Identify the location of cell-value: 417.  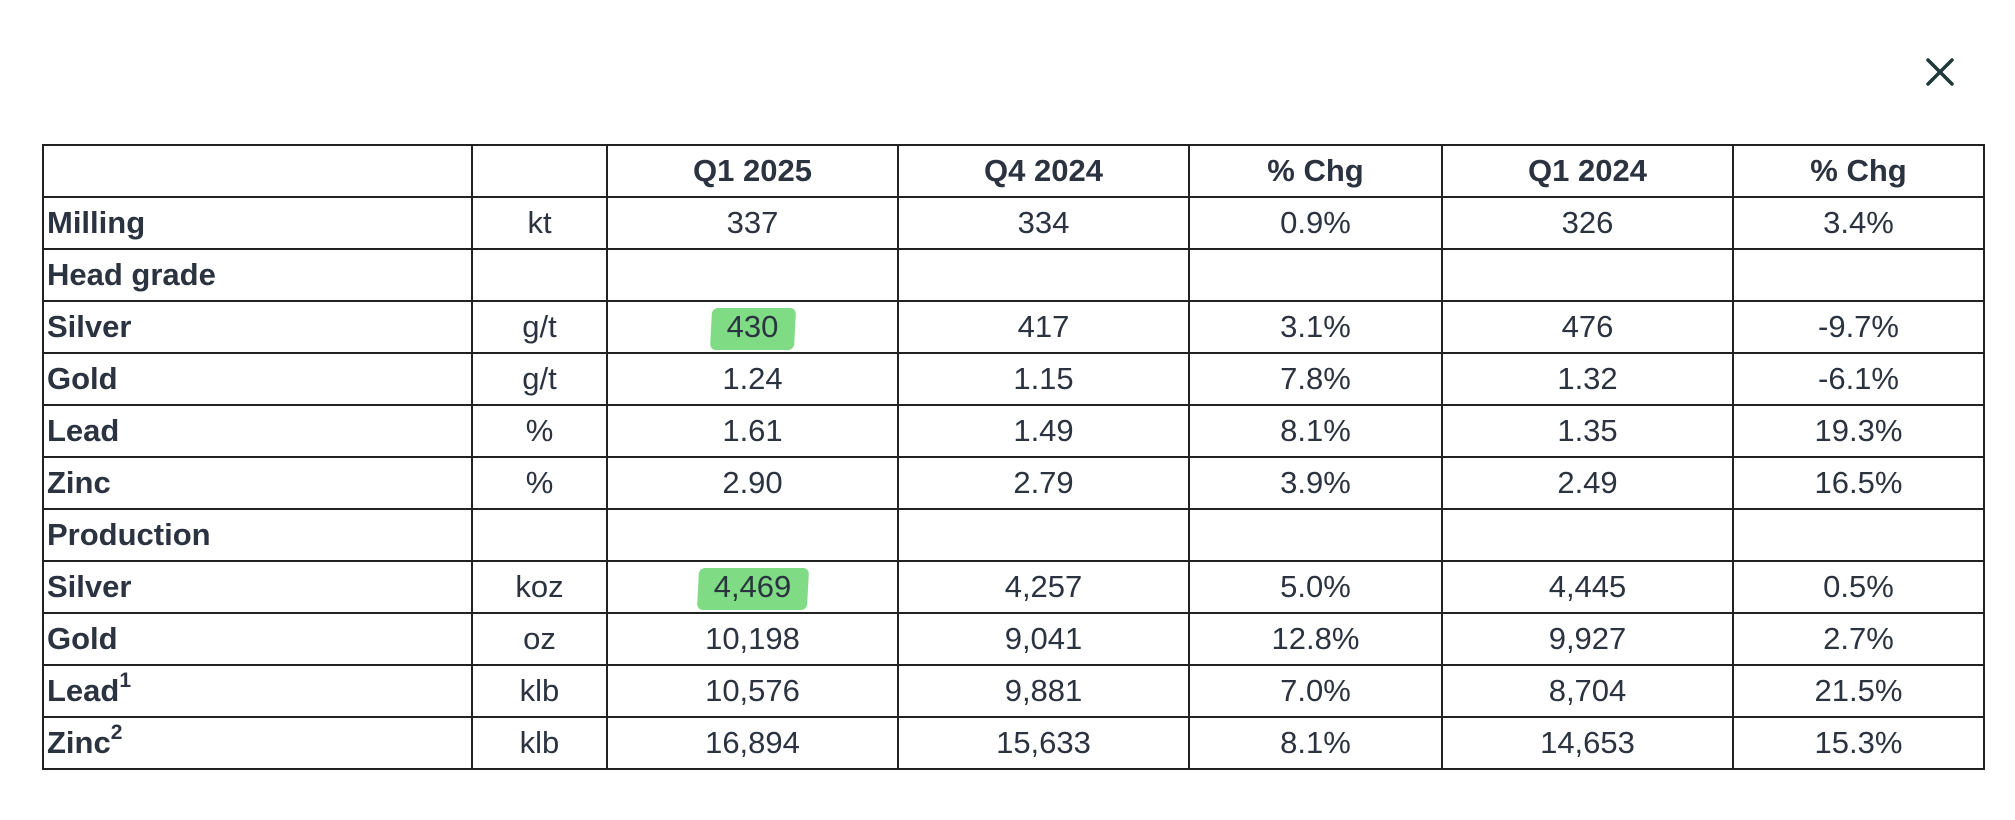
(1043, 327).